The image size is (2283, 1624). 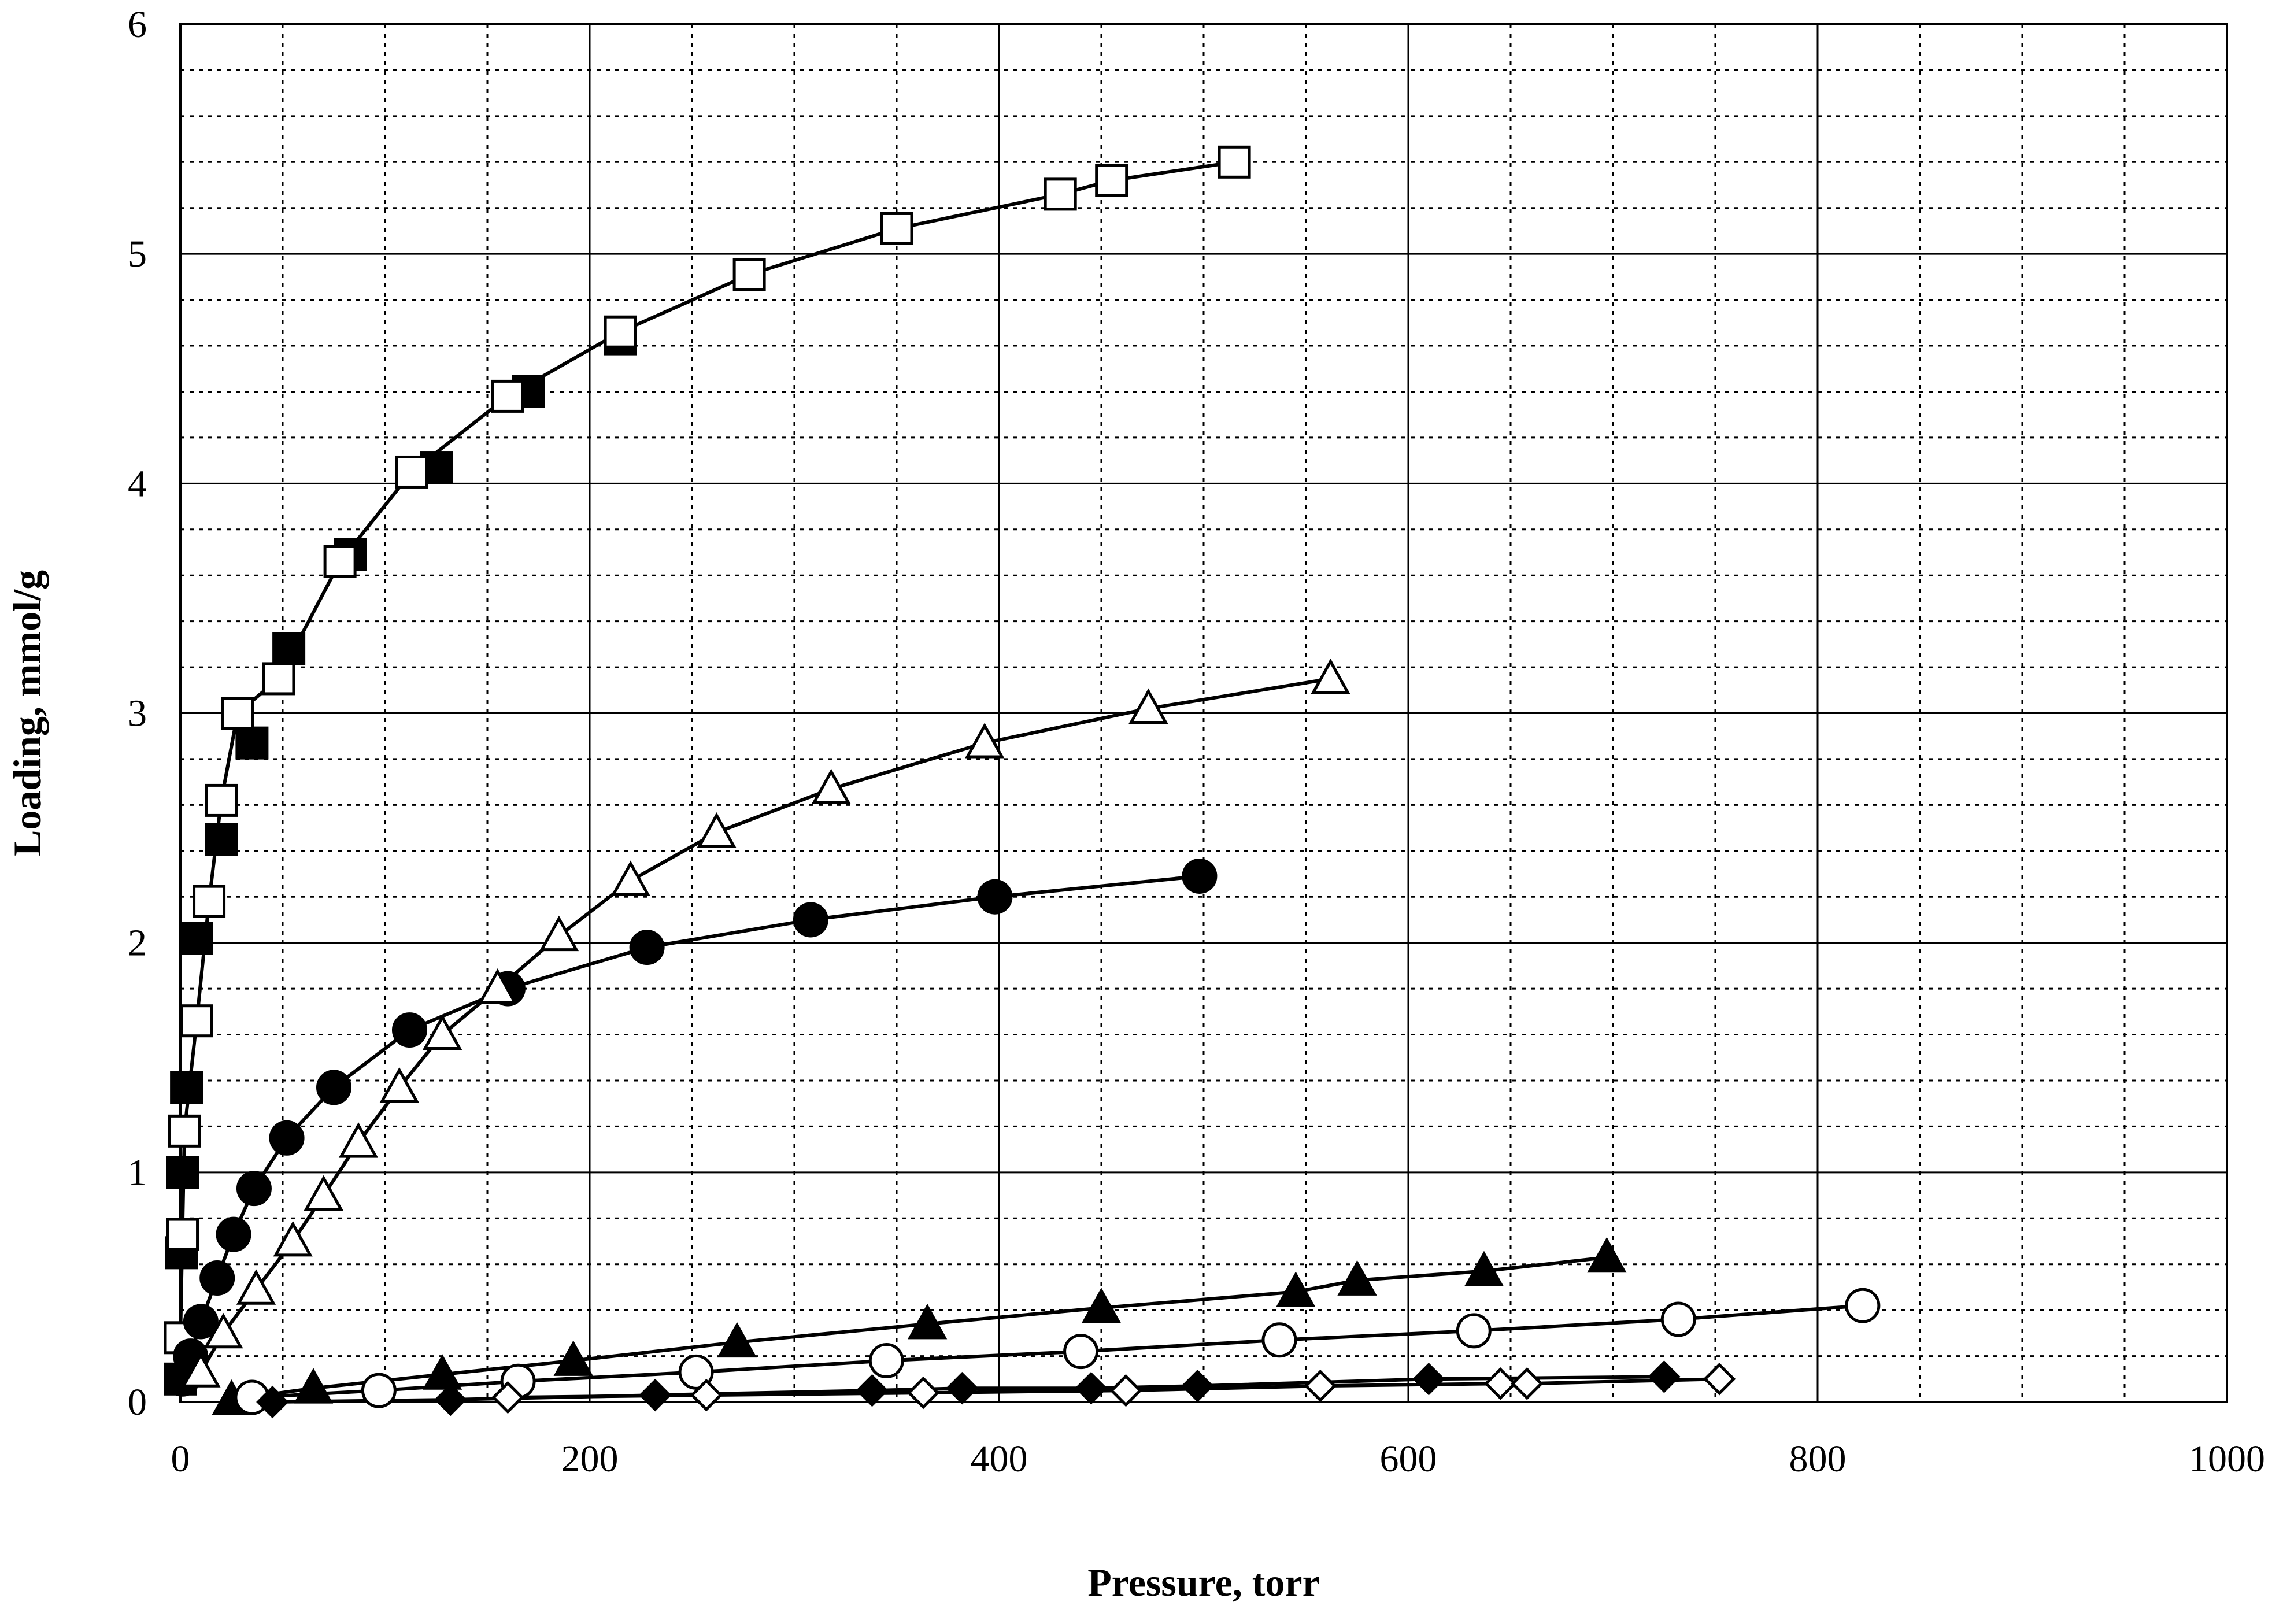 What do you see at coordinates (1203, 1582) in the screenshot?
I see `x-axis-title: Pressure, torr` at bounding box center [1203, 1582].